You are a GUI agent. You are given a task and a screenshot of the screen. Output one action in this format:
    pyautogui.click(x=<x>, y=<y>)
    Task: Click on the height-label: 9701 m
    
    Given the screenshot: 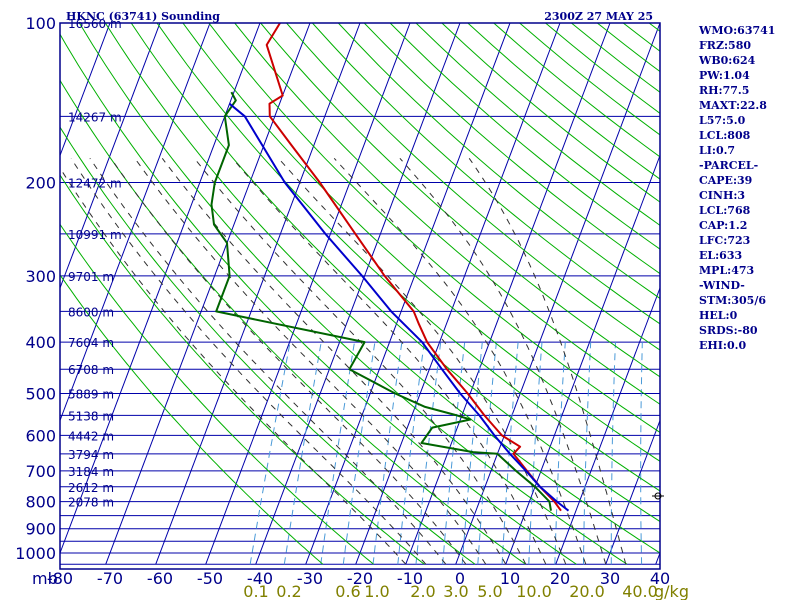 What is the action you would take?
    pyautogui.click(x=91, y=277)
    